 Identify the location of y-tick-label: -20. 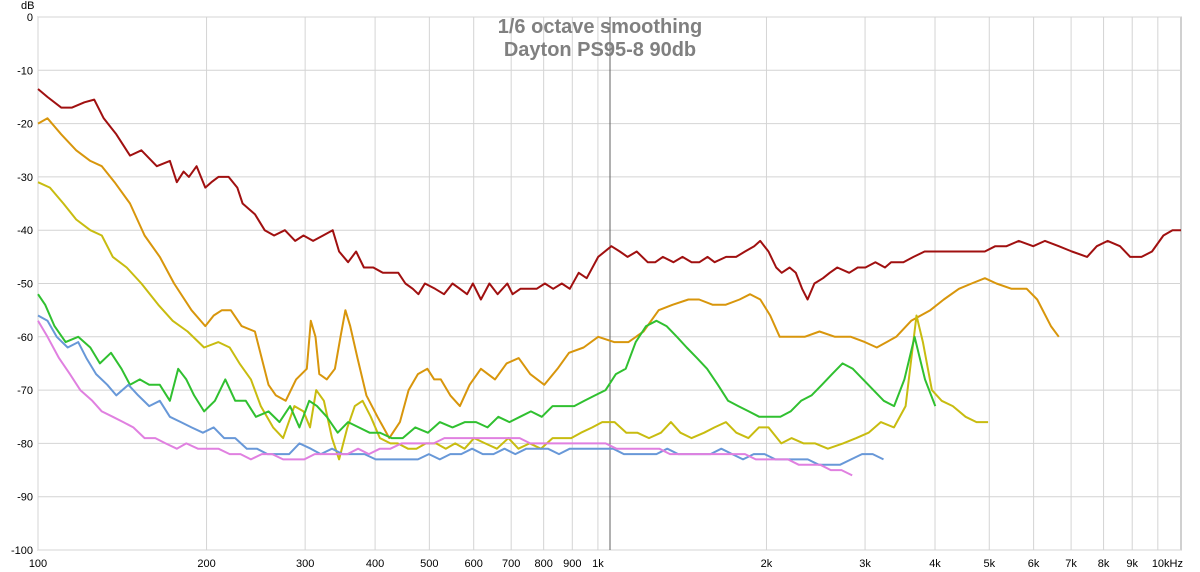
(25, 125).